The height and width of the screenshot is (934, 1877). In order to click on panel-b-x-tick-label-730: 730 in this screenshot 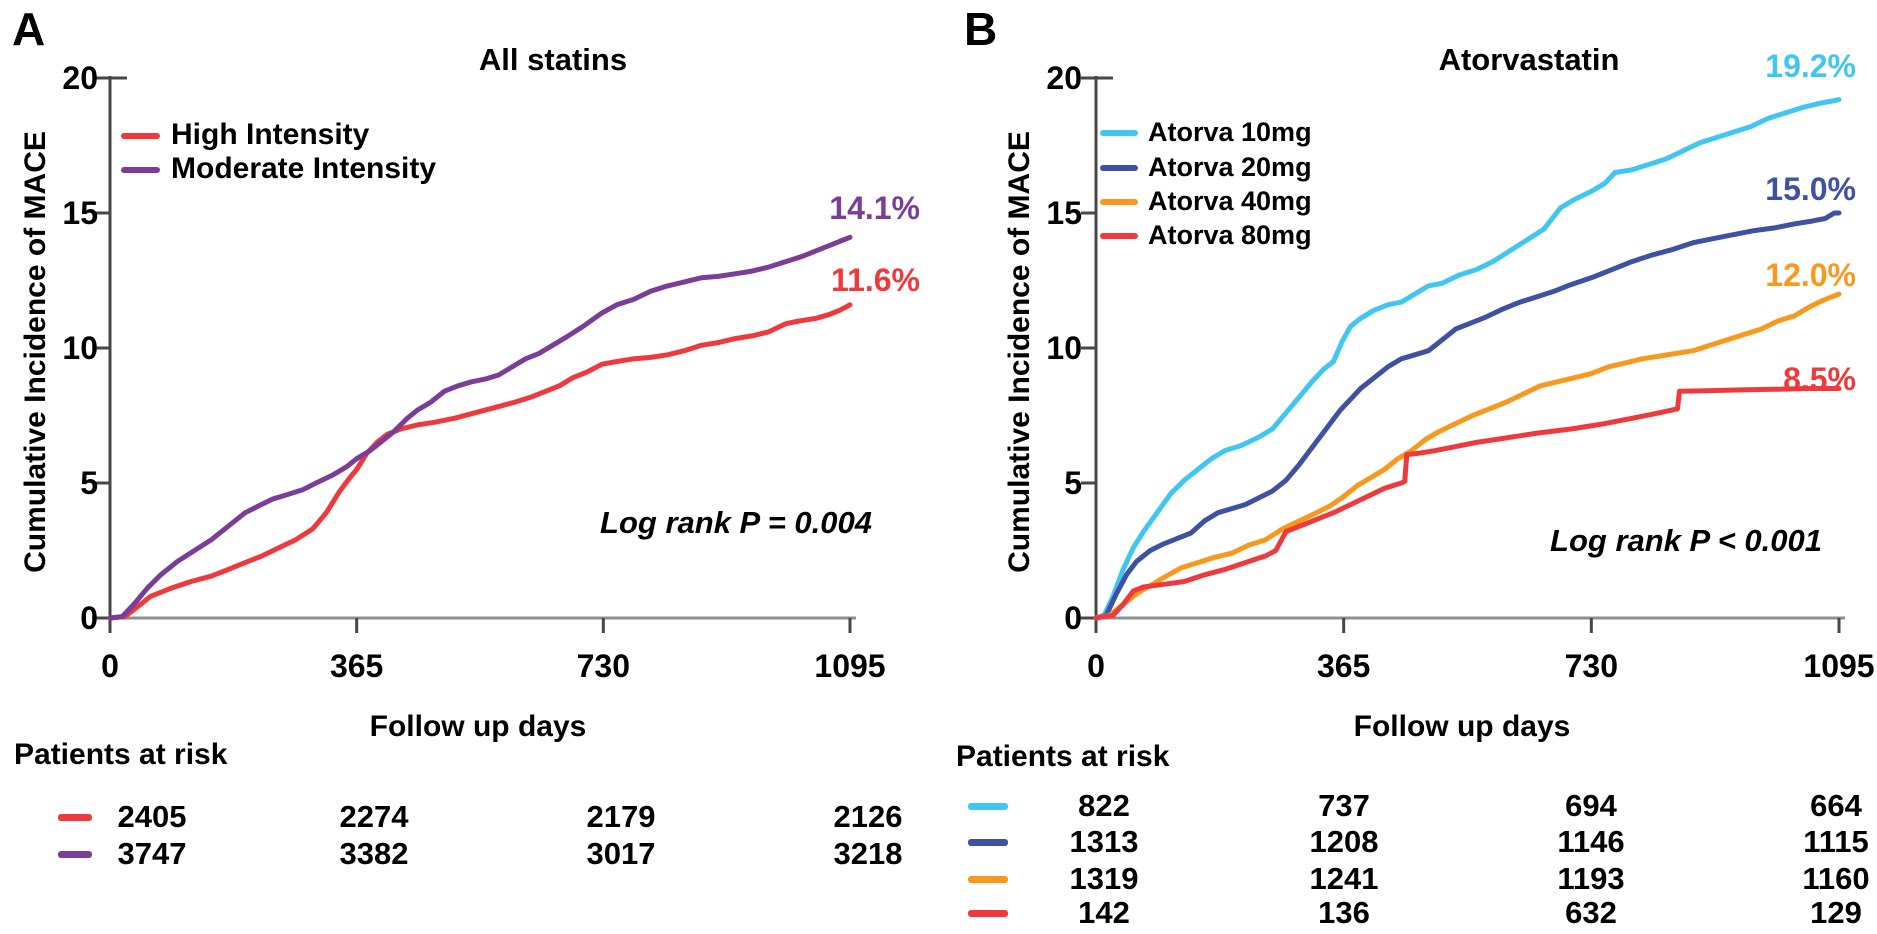, I will do `click(1591, 666)`.